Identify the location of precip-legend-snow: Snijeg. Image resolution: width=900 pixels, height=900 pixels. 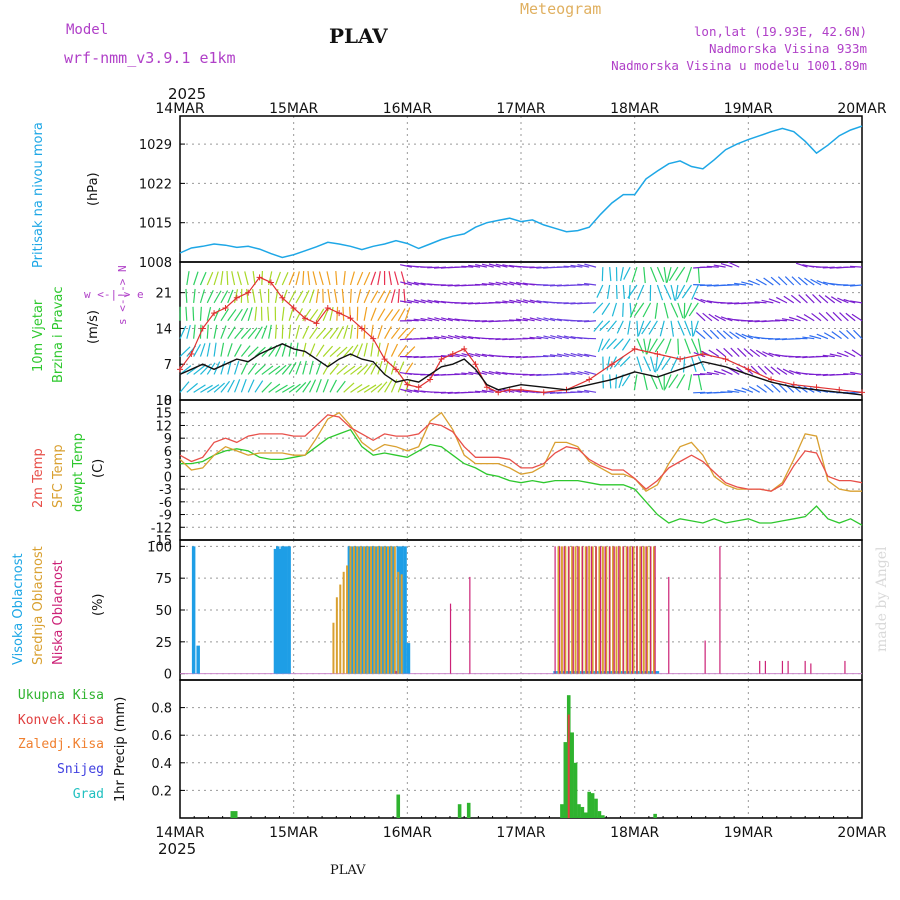
(80, 769).